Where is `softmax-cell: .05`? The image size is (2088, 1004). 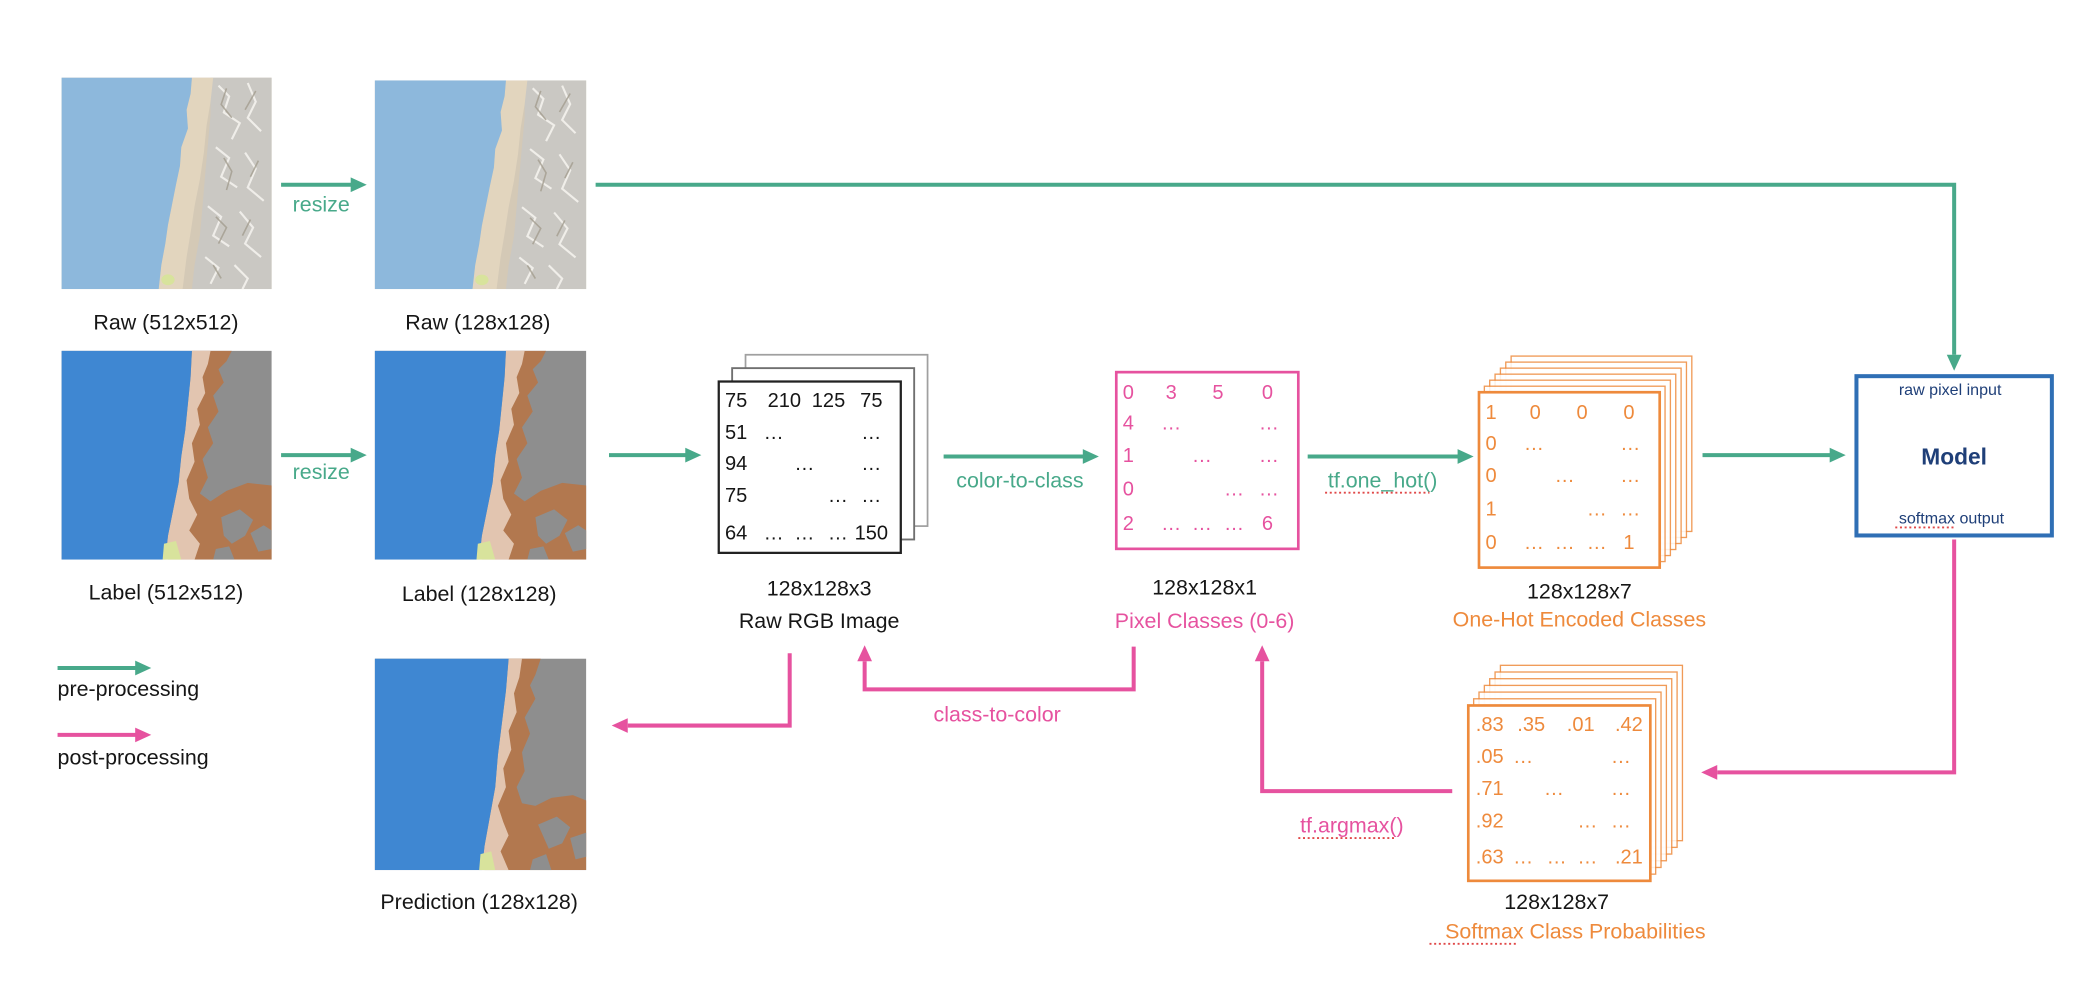
softmax-cell: .05 is located at coordinates (1490, 757).